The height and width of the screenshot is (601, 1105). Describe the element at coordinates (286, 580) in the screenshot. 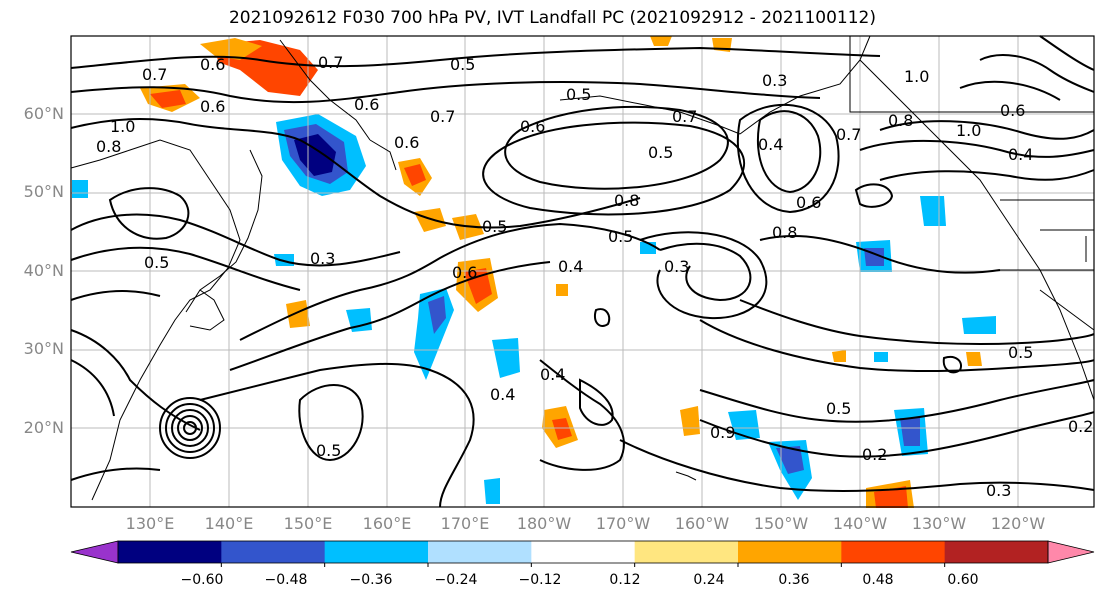

I see `colorbar-tick-label: −0.48` at that location.